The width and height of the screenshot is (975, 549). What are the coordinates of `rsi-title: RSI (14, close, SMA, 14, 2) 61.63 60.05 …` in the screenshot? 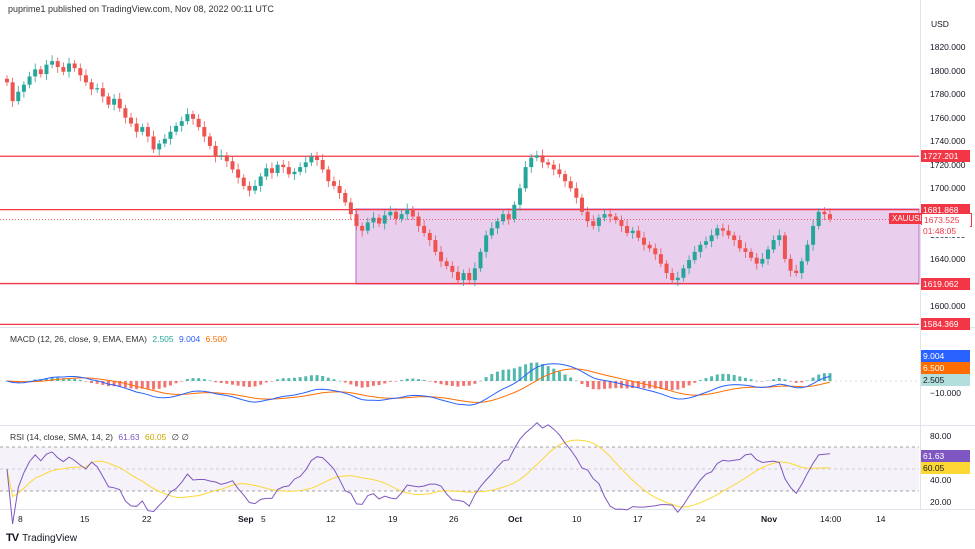 It's located at (99, 437).